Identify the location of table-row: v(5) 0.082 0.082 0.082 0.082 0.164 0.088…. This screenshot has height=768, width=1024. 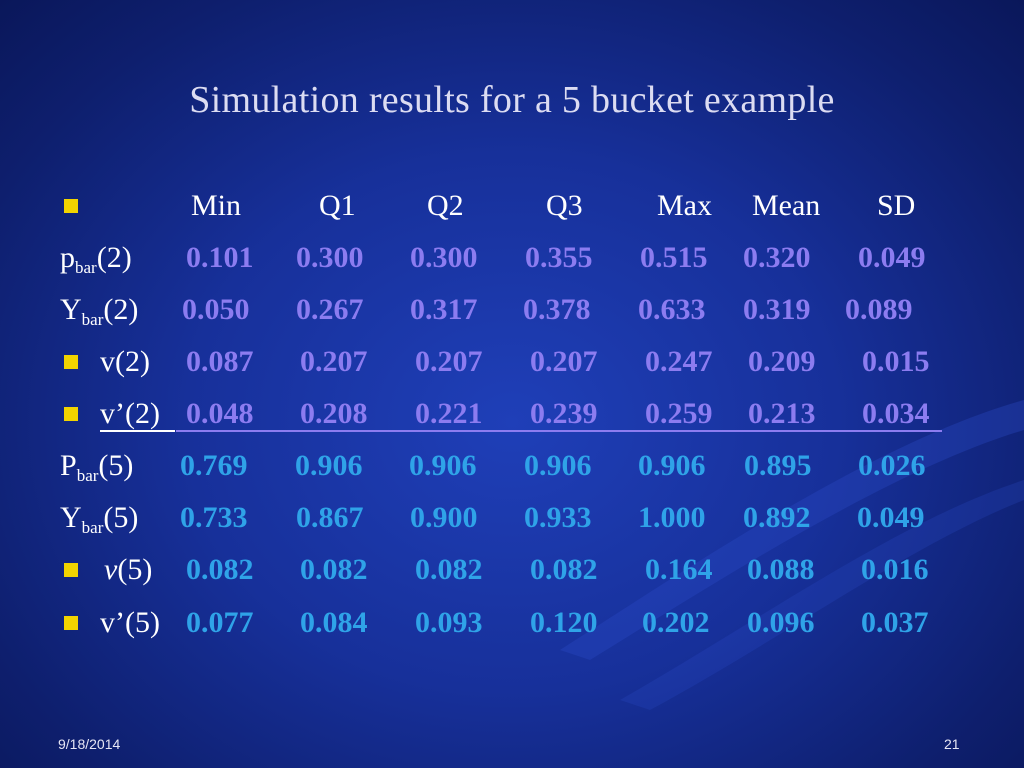
(512, 570).